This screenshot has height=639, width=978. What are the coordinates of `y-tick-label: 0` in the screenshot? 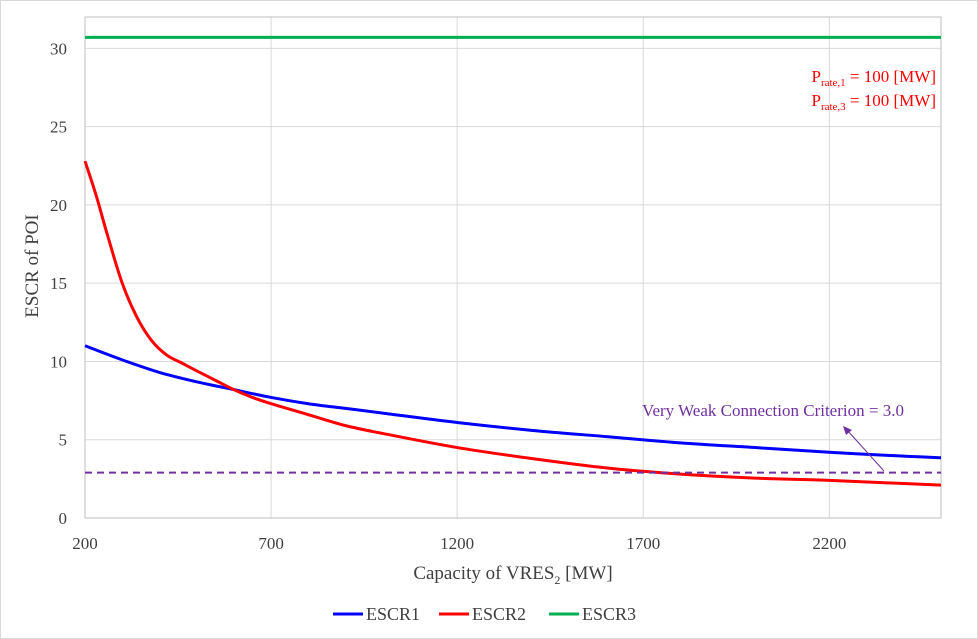 It's located at (63, 518).